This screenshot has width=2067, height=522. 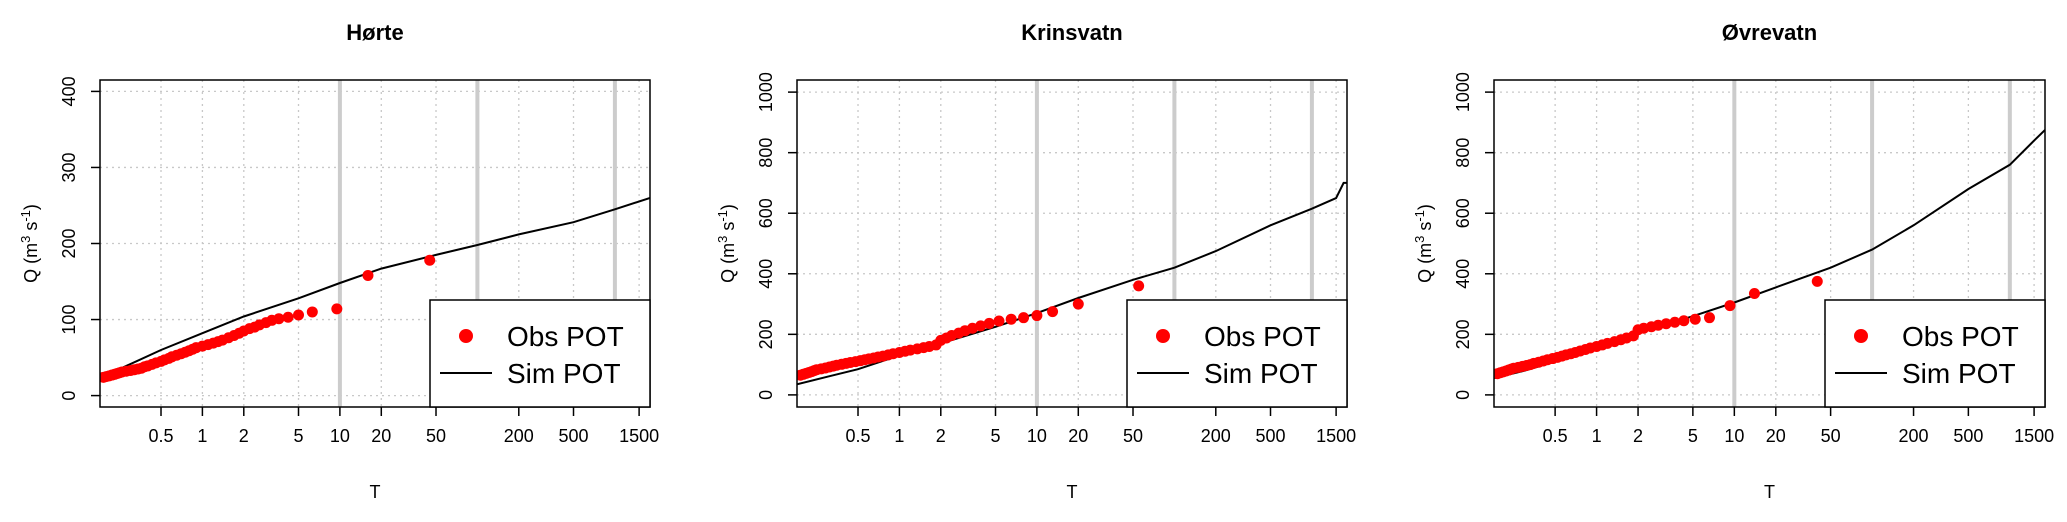 What do you see at coordinates (1071, 32) in the screenshot?
I see `panel-title: Krinsvatn` at bounding box center [1071, 32].